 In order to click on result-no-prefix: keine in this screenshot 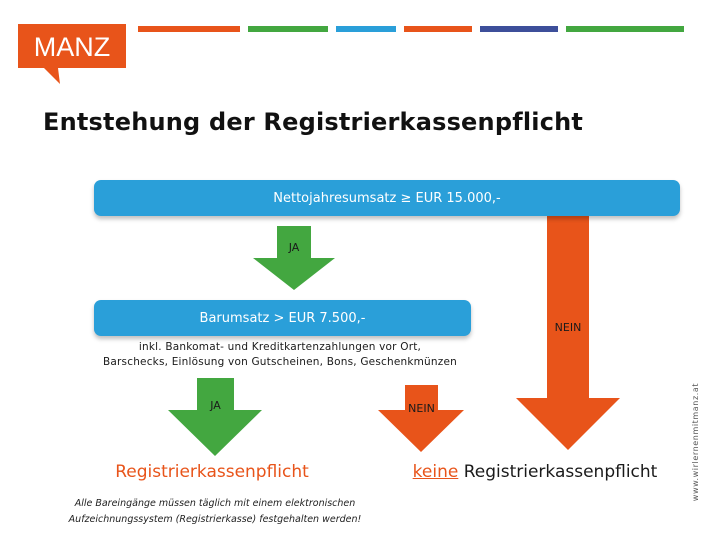, I will do `click(435, 472)`.